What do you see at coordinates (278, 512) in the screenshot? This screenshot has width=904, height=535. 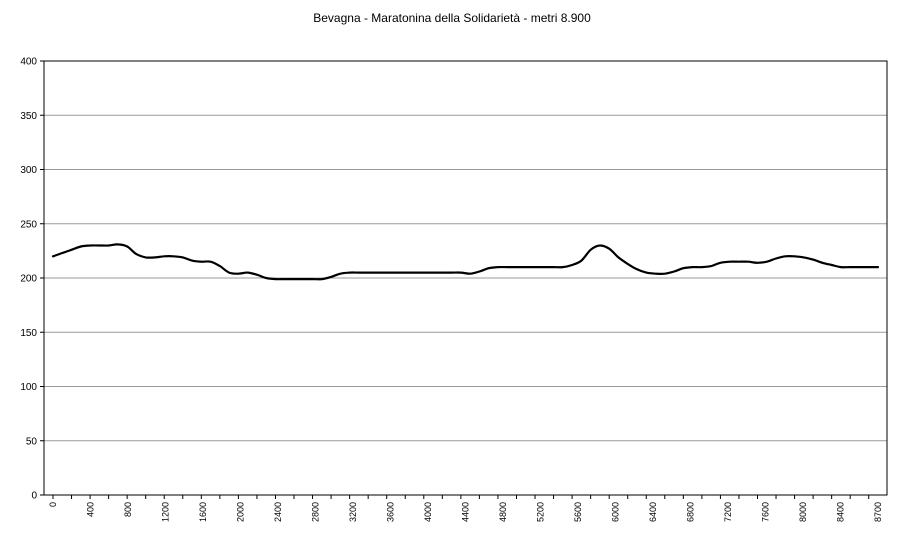 I see `x-tick-label: 2400` at bounding box center [278, 512].